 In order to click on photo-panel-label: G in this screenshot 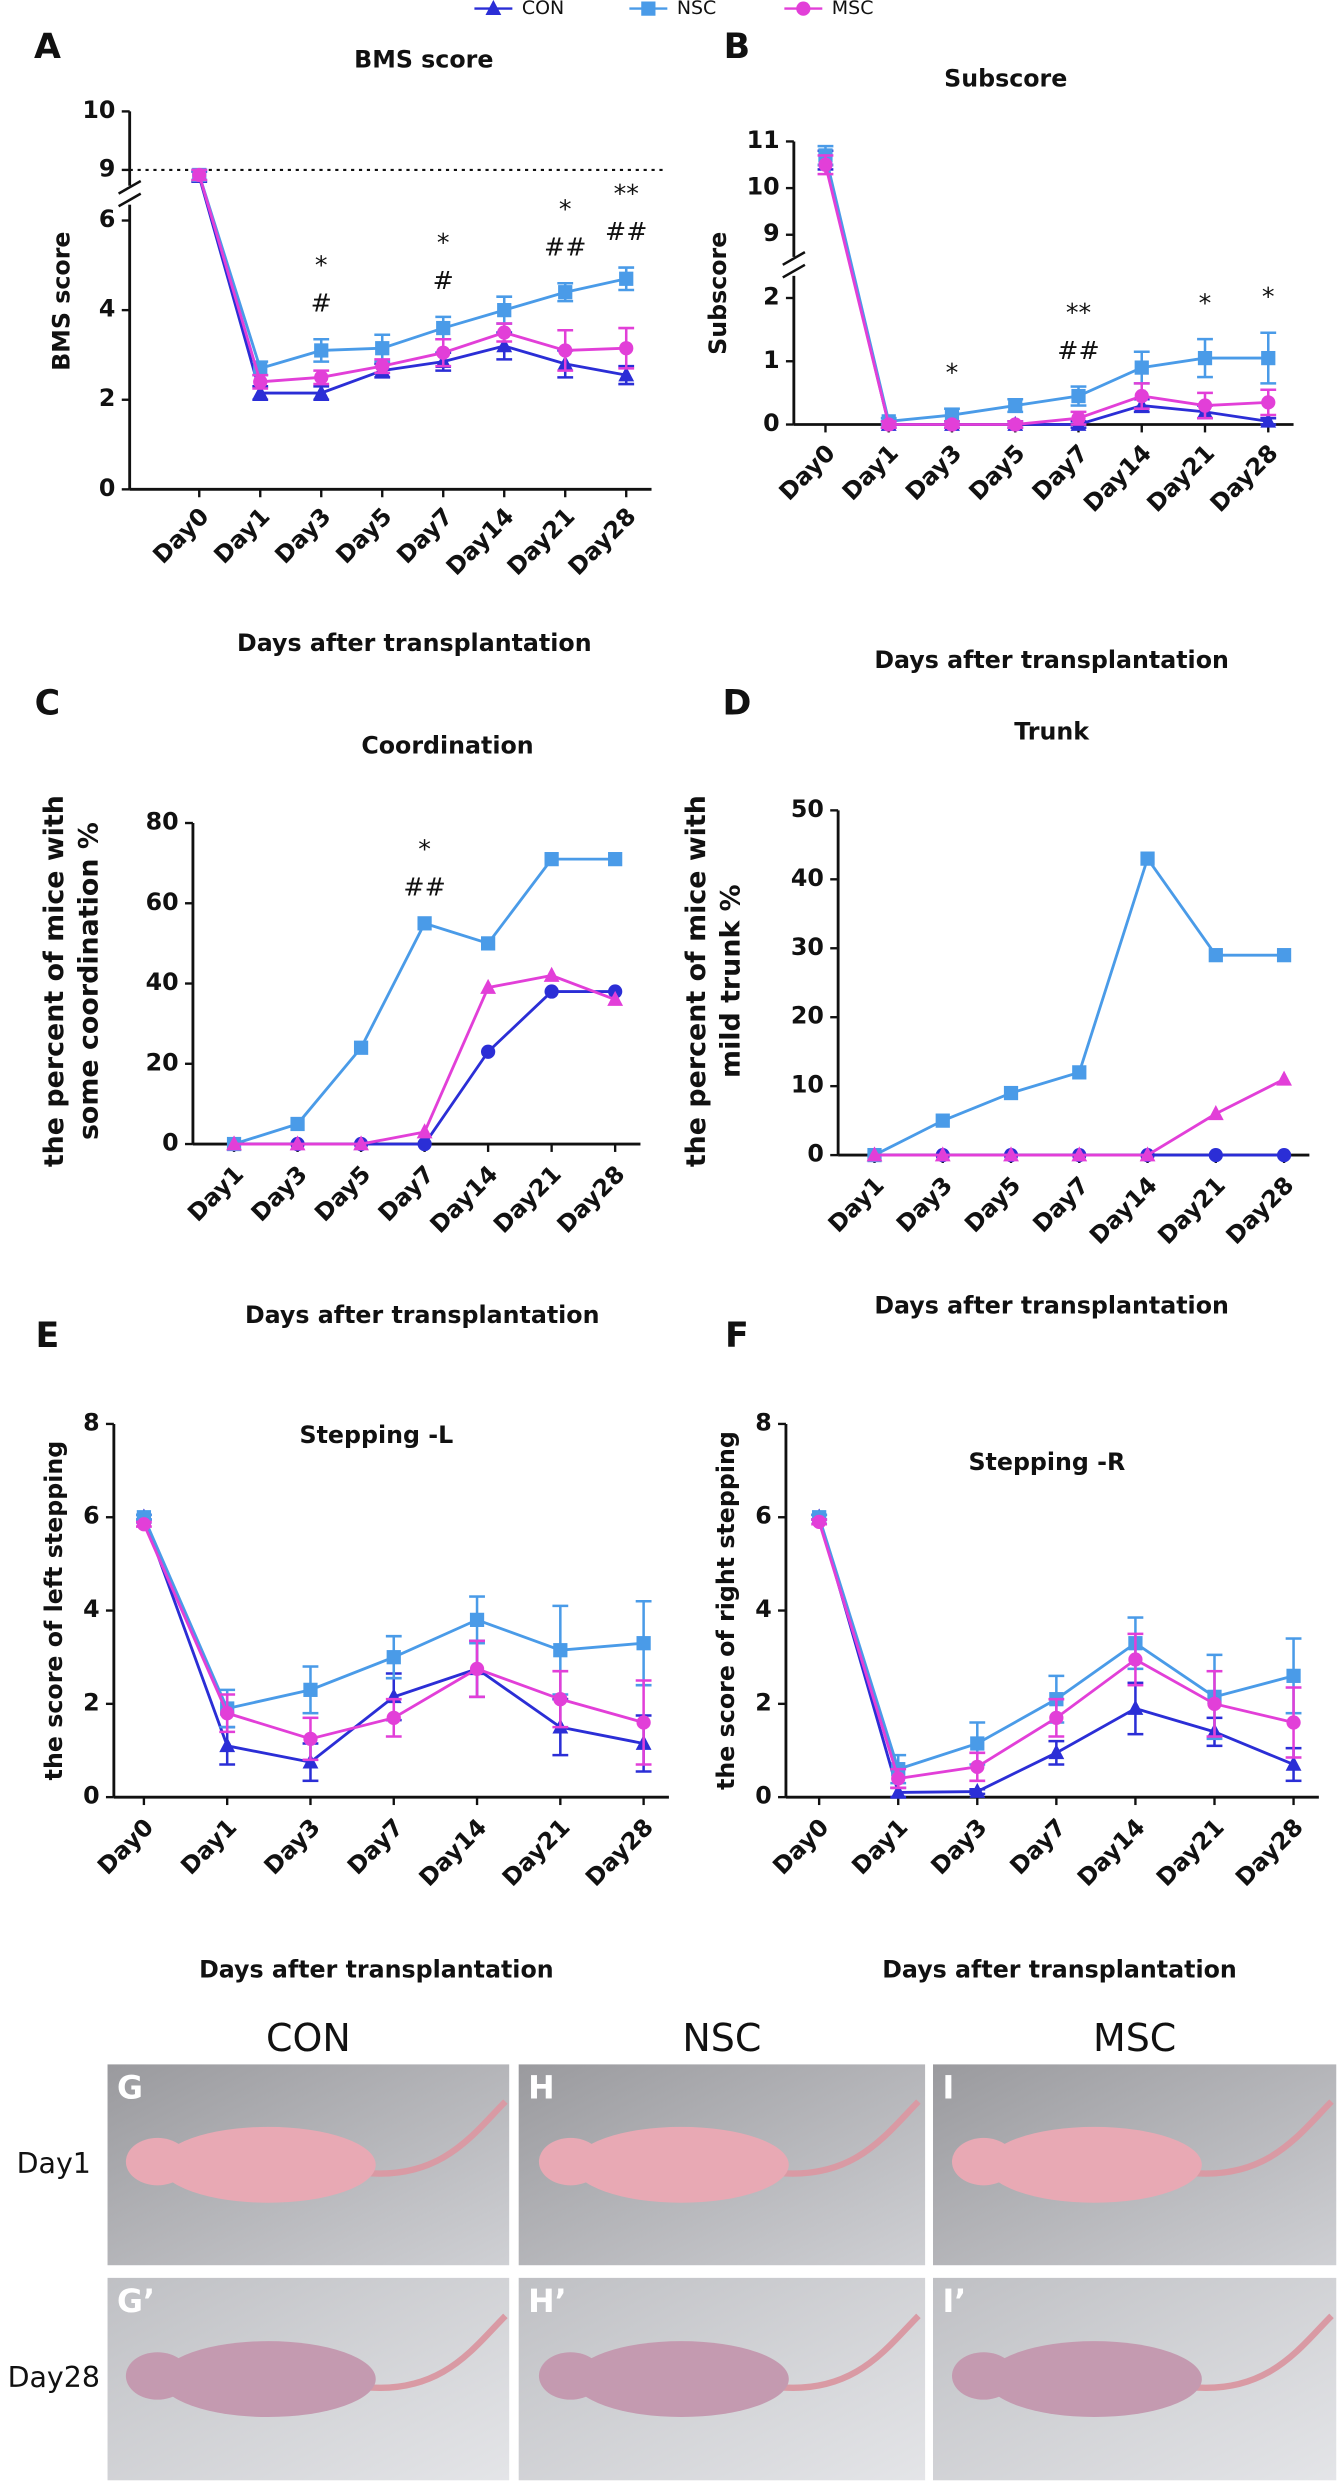, I will do `click(130, 2089)`.